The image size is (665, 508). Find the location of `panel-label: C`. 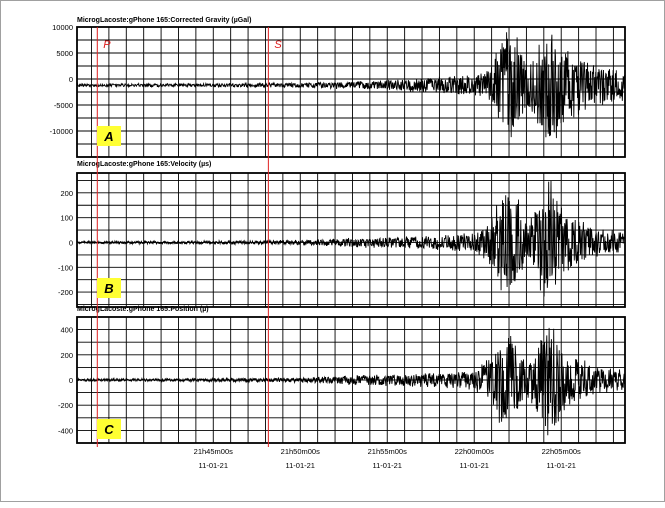

panel-label: C is located at coordinates (109, 429).